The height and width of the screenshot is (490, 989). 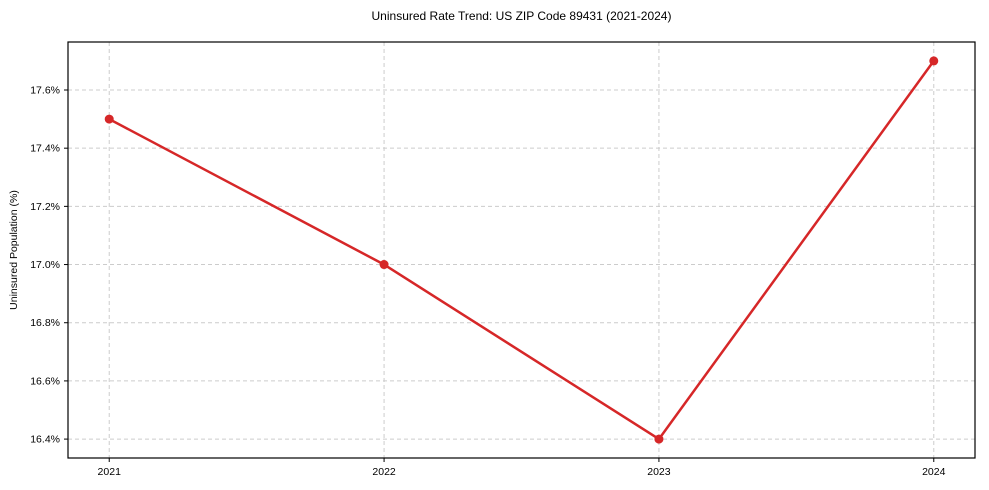 What do you see at coordinates (110, 472) in the screenshot?
I see `x-tick-label: 2021` at bounding box center [110, 472].